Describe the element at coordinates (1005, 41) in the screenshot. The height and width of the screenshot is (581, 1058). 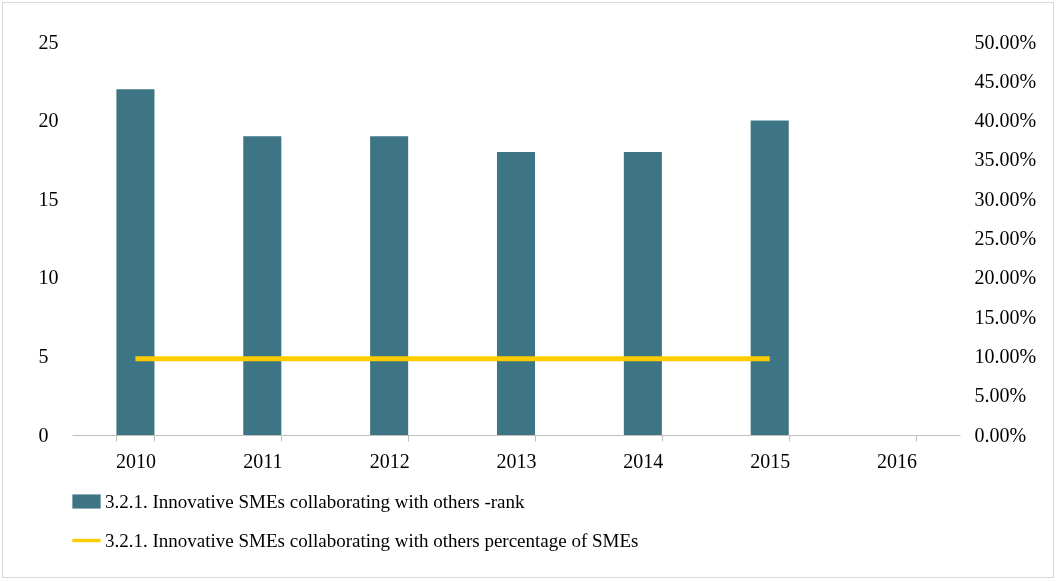
I see `y2-tick-label: 50.00%` at that location.